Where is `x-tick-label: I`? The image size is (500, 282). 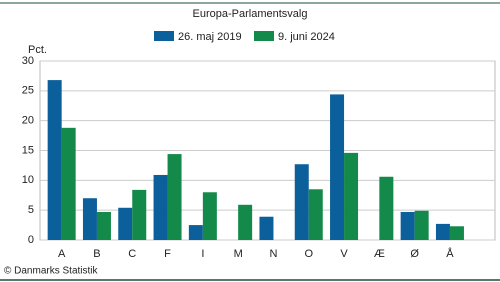 x-tick-label: I is located at coordinates (202, 254).